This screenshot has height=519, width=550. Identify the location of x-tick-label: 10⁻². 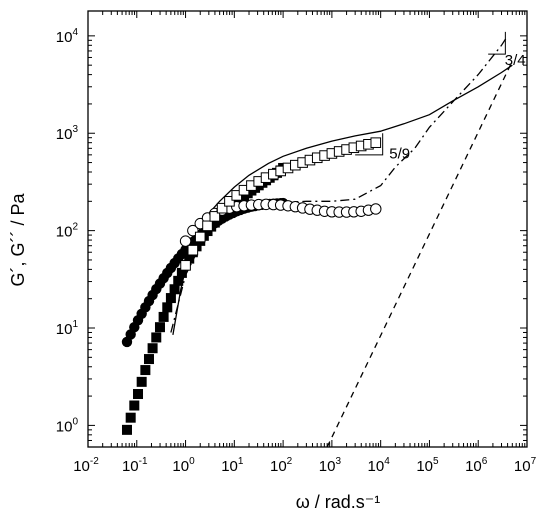
(86, 465).